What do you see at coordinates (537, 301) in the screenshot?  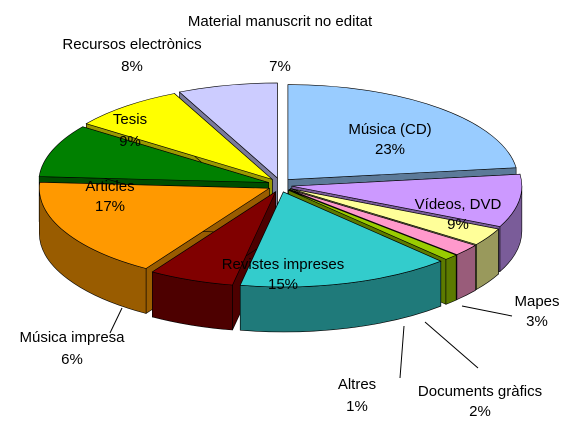 I see `slice-label: Mapes` at bounding box center [537, 301].